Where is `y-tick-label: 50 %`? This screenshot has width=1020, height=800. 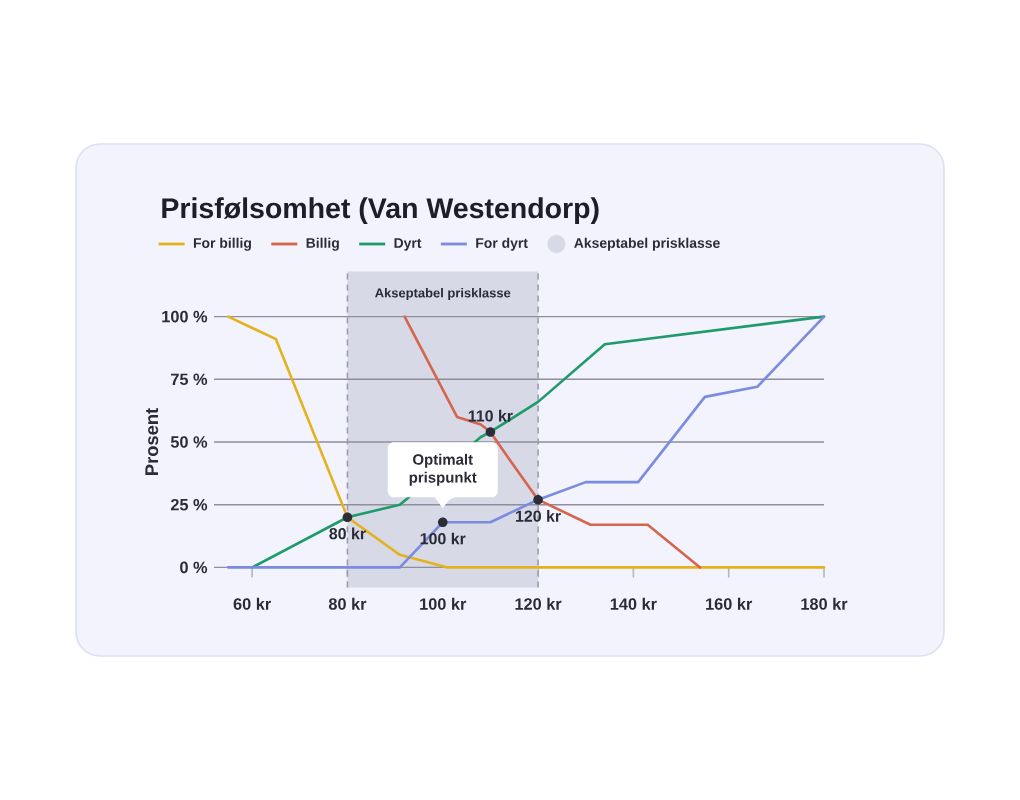 y-tick-label: 50 % is located at coordinates (189, 442).